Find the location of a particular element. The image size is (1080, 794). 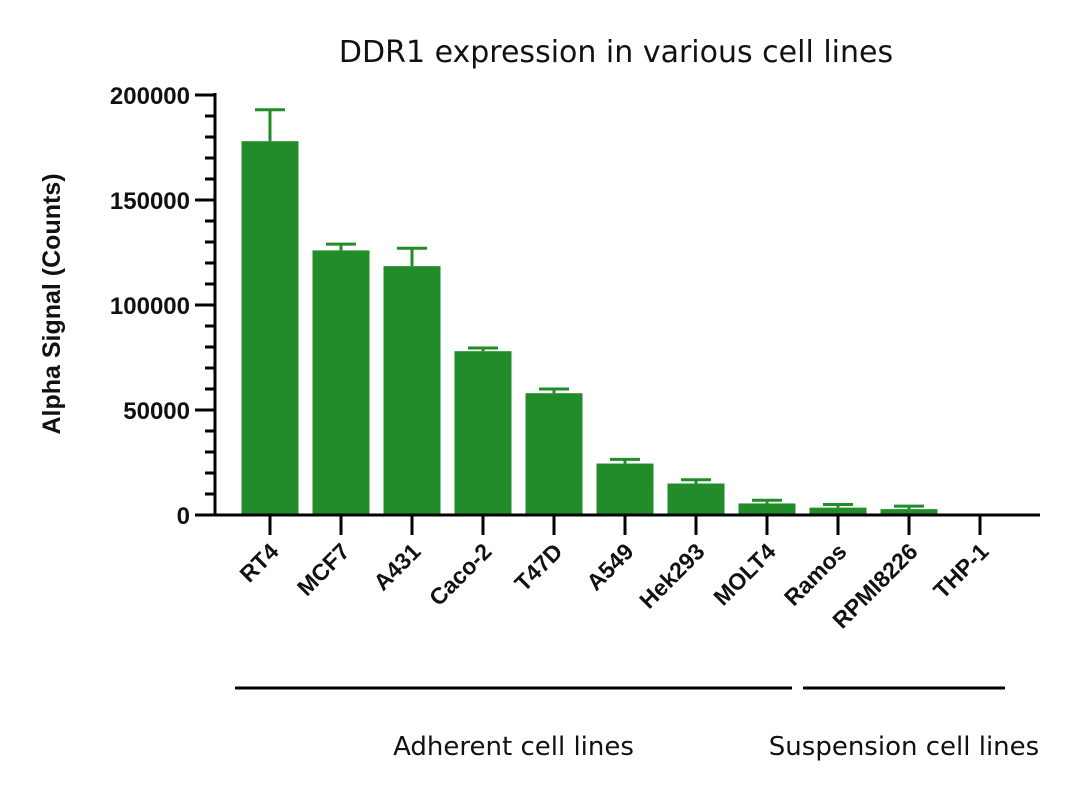

y-tick-label: 150000 is located at coordinates (150, 201).